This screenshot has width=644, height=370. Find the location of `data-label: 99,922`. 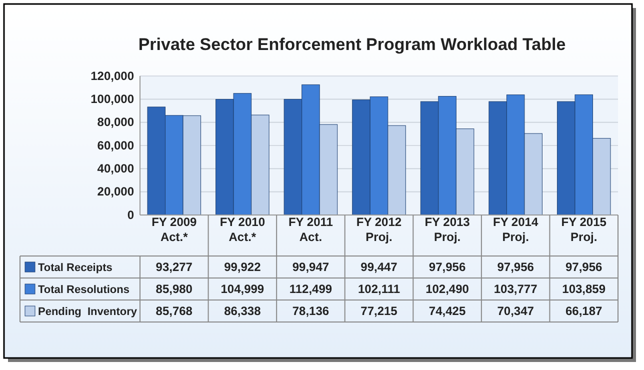

data-label: 99,922 is located at coordinates (243, 267).